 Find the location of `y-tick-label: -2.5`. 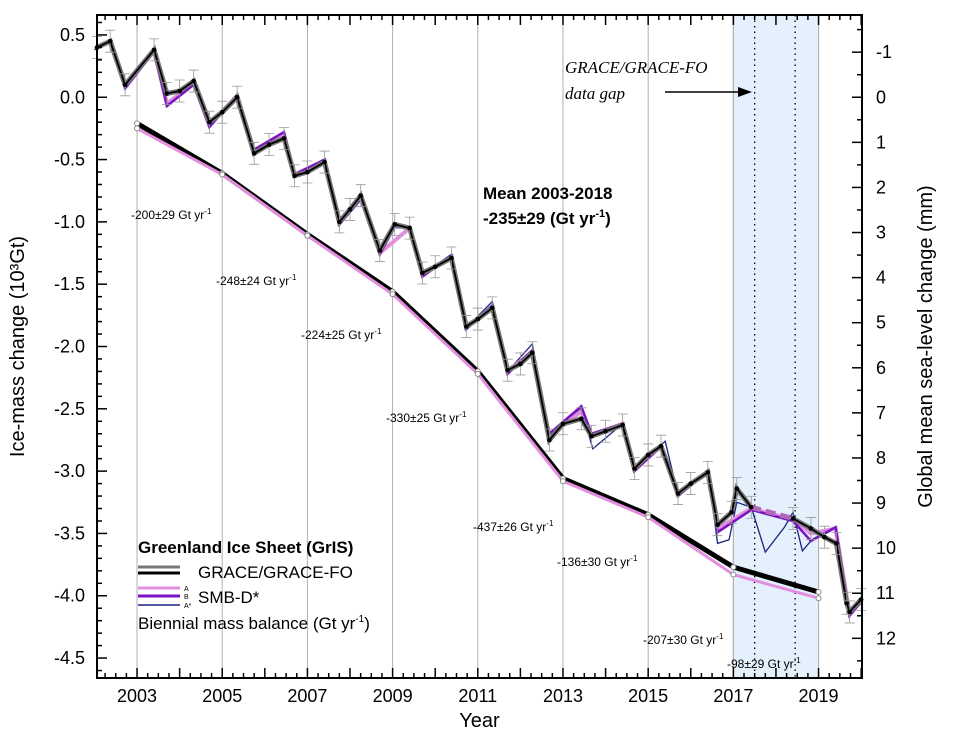

y-tick-label: -2.5 is located at coordinates (69, 409).